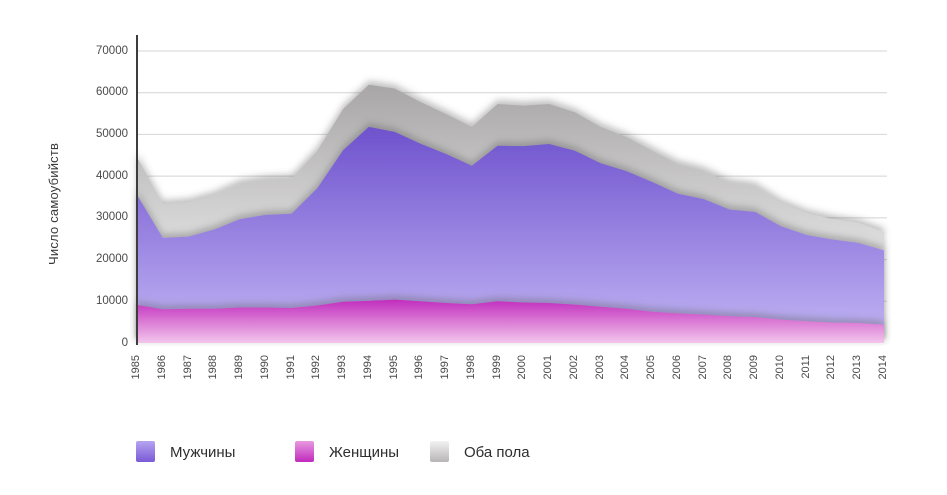  What do you see at coordinates (136, 367) in the screenshot?
I see `x-tick-label: 1985` at bounding box center [136, 367].